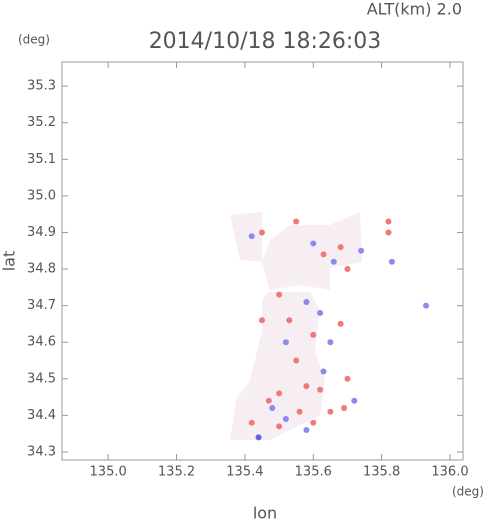 The height and width of the screenshot is (521, 491). I want to click on chart-subtitle: ALT(km) 2.0, so click(414, 9).